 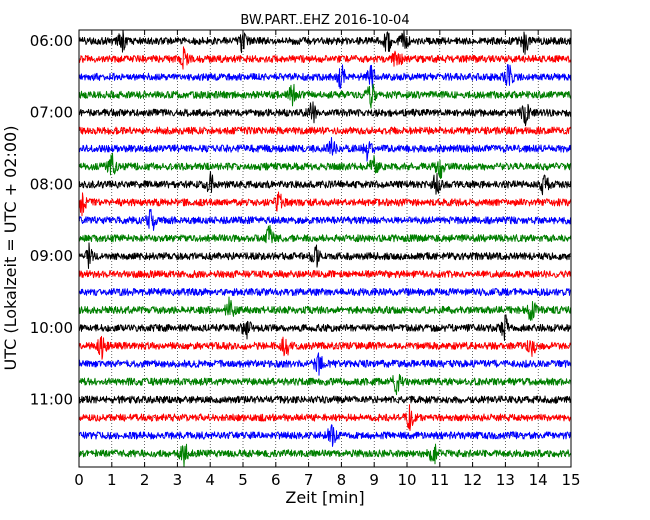 I want to click on x-tick-label: 8, so click(x=342, y=480).